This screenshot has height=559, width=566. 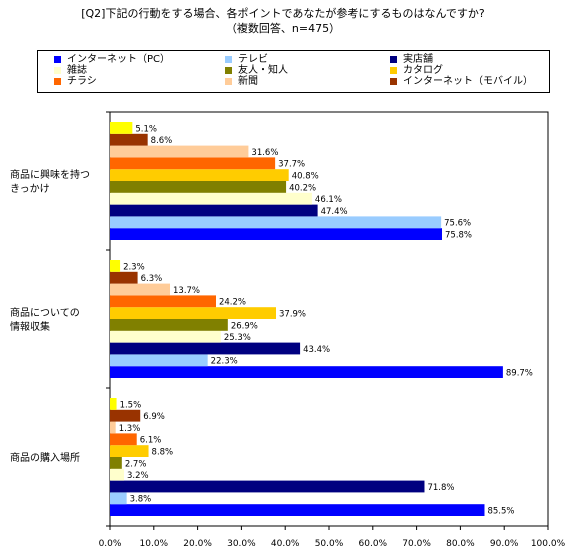 I want to click on bar-value-label: 40.8%, so click(x=305, y=177).